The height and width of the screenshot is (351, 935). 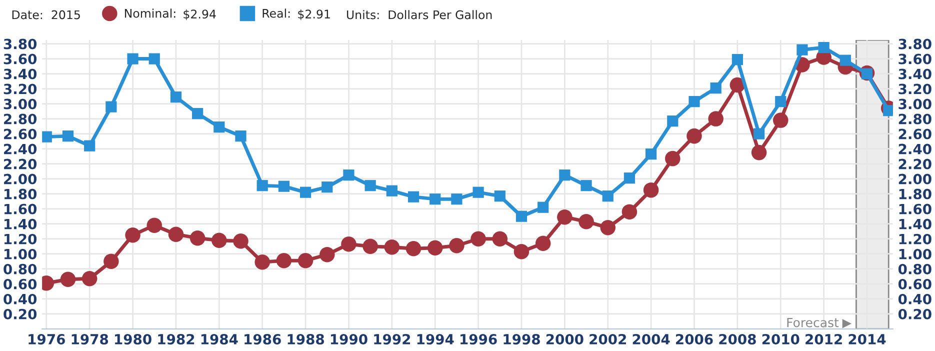 I want to click on y2-tick-label: 2.40, so click(x=915, y=149).